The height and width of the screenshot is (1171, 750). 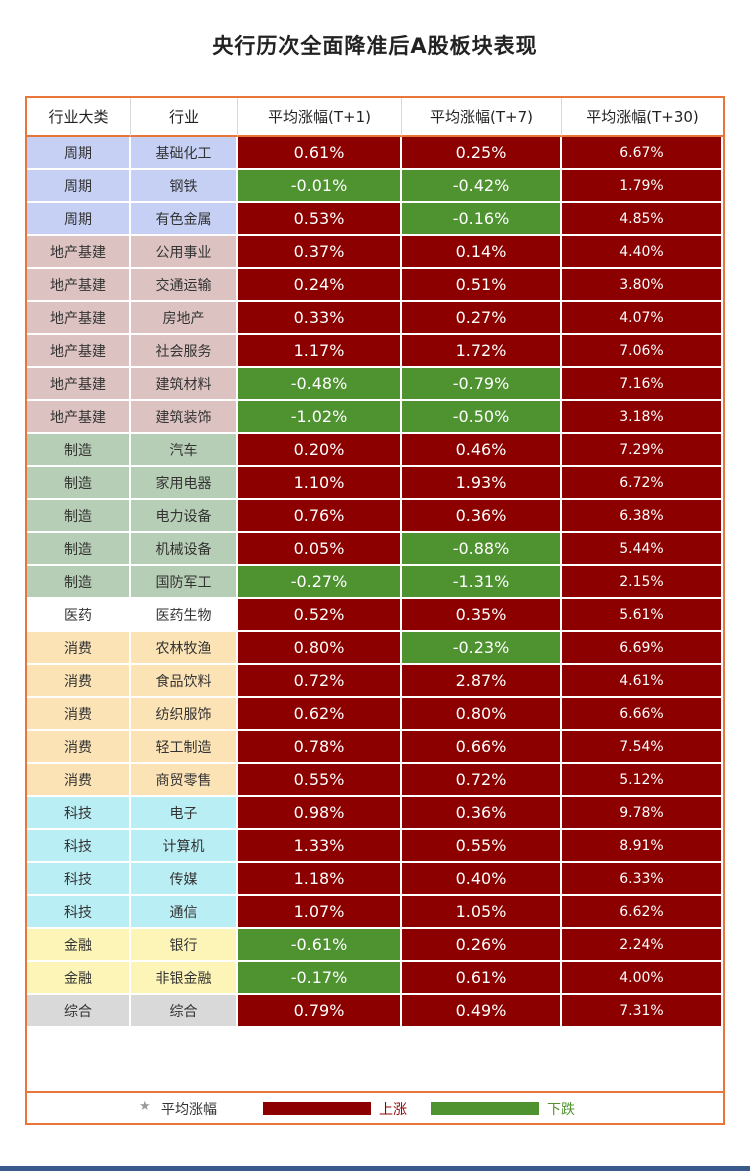 What do you see at coordinates (375, 714) in the screenshot?
I see `table-row: 消费 纺织服饰 0.62% 0.80% 6.66%` at bounding box center [375, 714].